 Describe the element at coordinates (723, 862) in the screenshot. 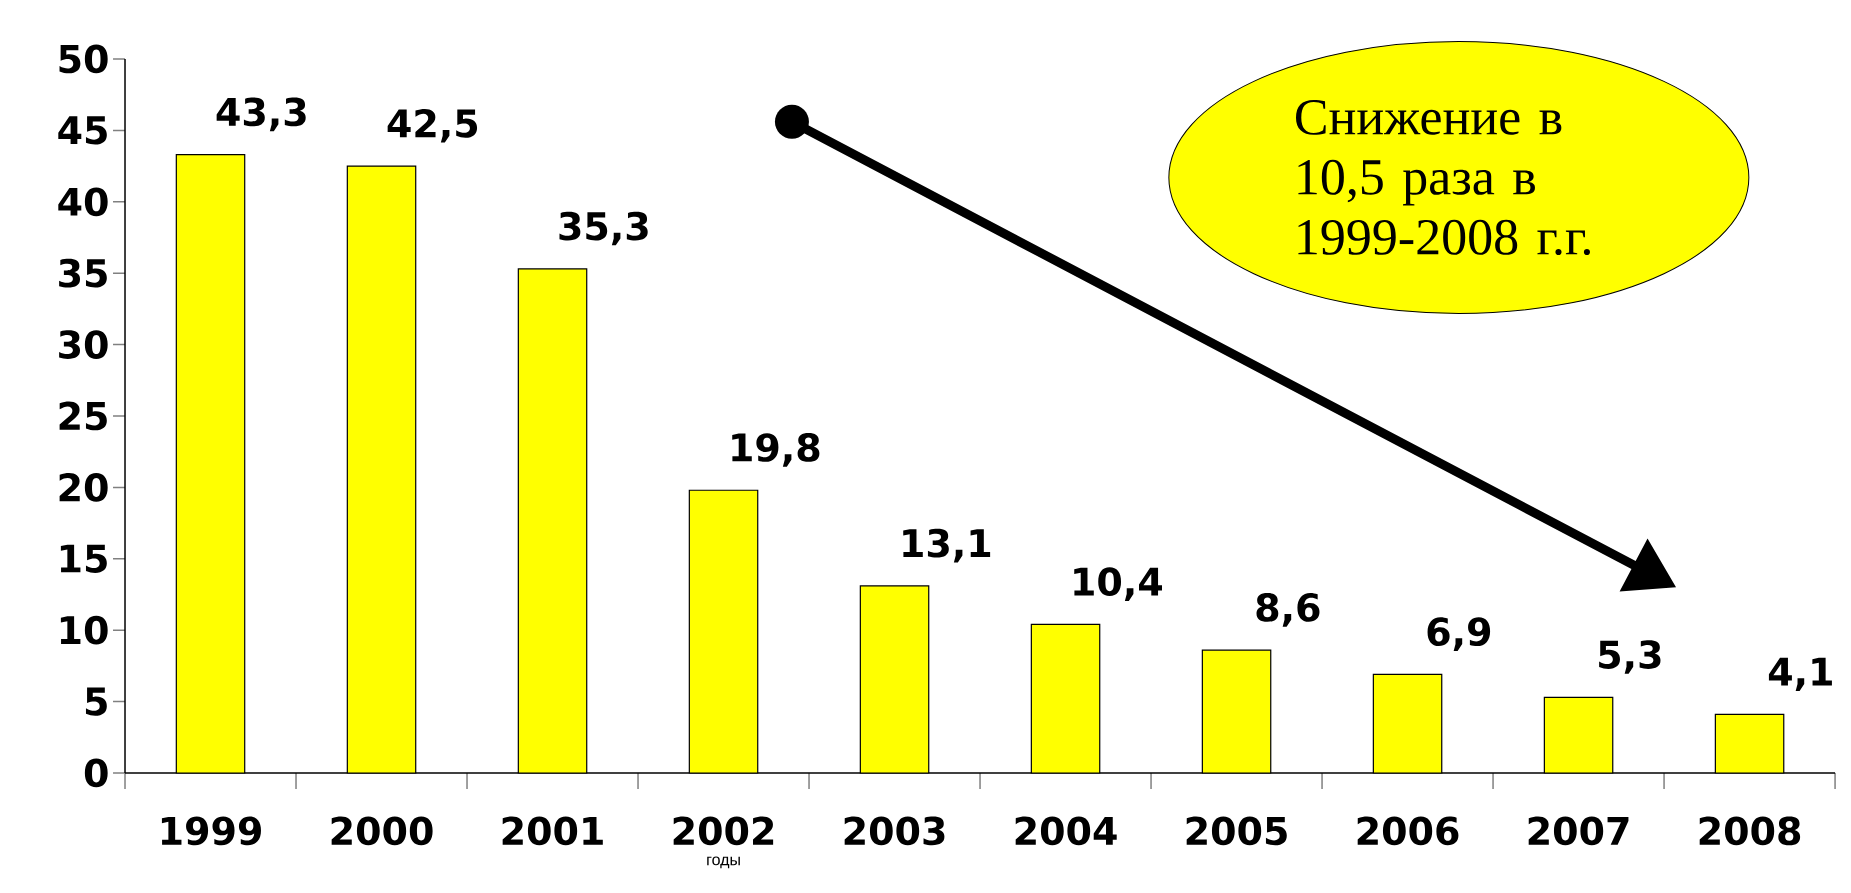

I see `x-axis-title: годы` at that location.